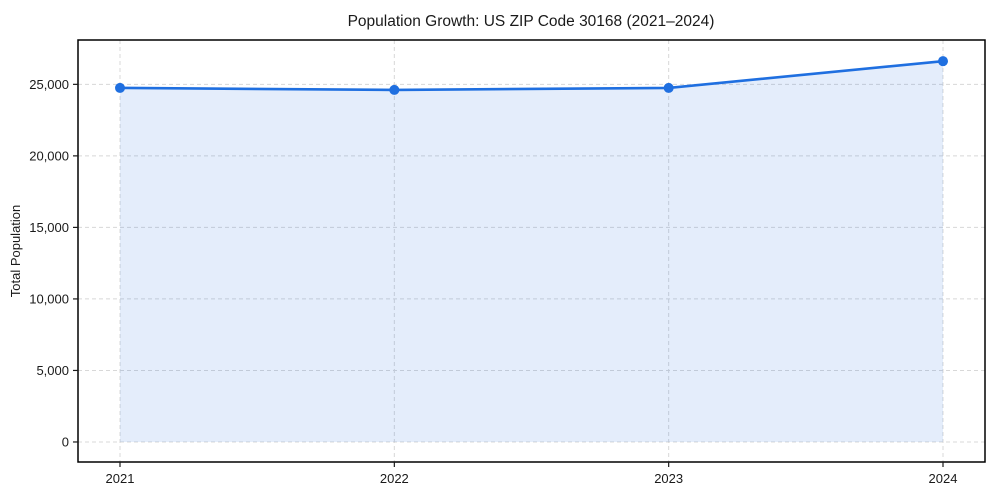  Describe the element at coordinates (943, 478) in the screenshot. I see `x-tick-label: 2024` at that location.